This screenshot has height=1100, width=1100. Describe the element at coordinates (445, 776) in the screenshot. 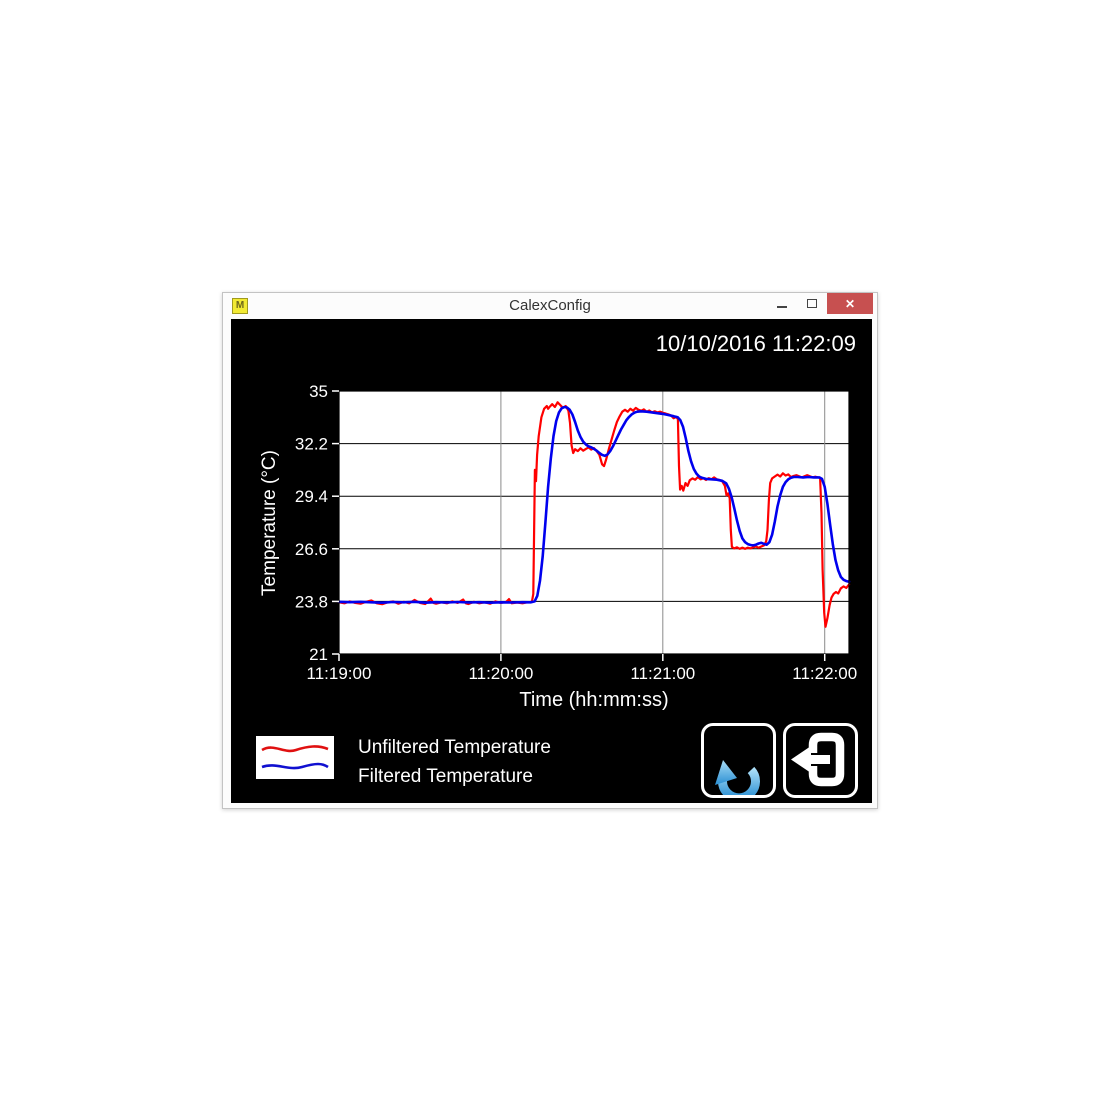

I see `legend-label-filtered: Filtered Temperature` at that location.